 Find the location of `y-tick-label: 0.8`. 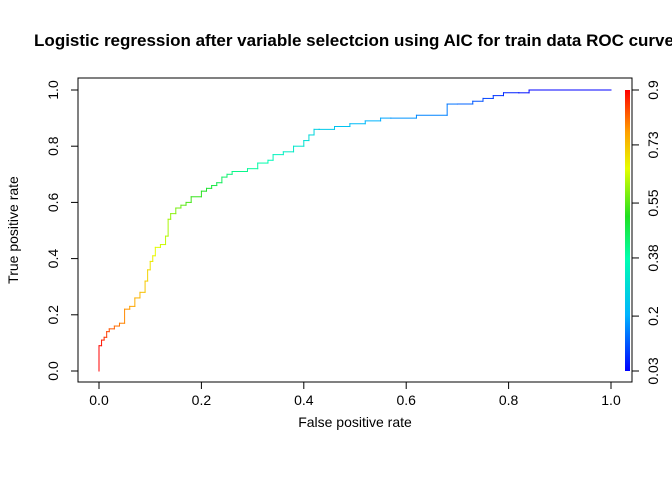

y-tick-label: 0.8 is located at coordinates (53, 146).